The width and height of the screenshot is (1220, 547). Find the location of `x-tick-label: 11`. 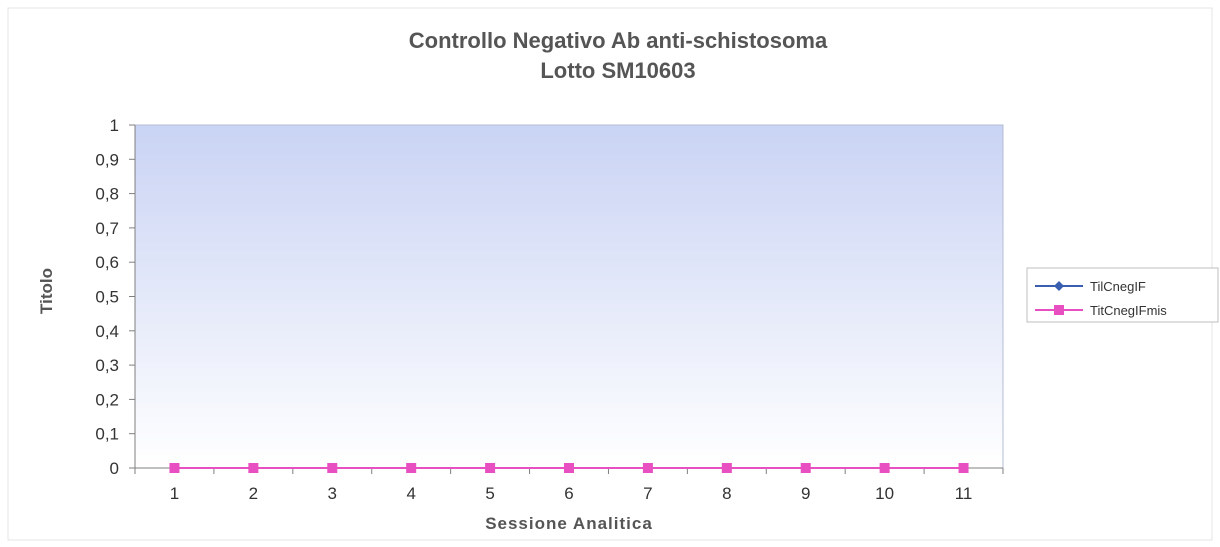

x-tick-label: 11 is located at coordinates (964, 493).